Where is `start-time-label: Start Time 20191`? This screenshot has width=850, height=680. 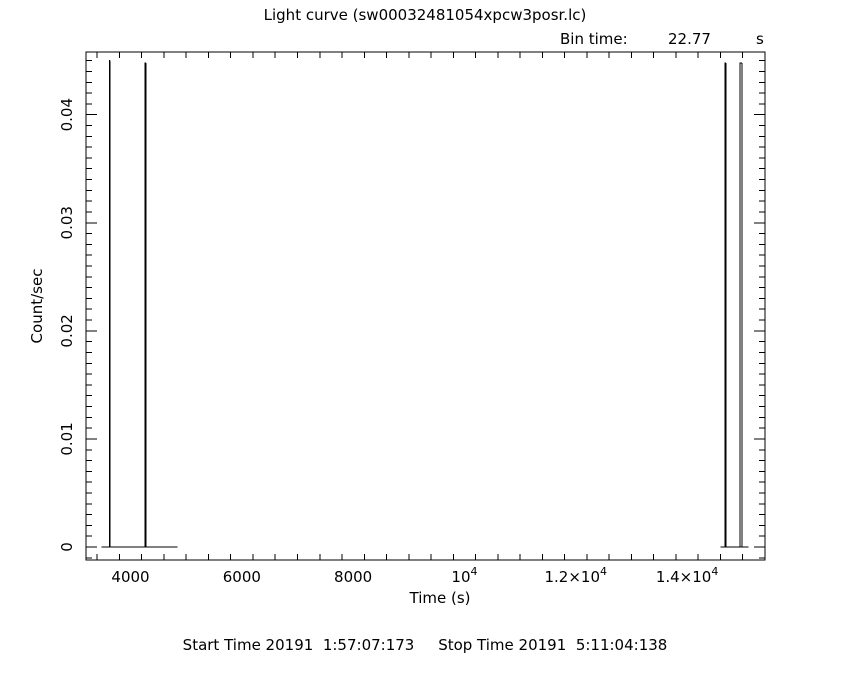 start-time-label: Start Time 20191 is located at coordinates (248, 645).